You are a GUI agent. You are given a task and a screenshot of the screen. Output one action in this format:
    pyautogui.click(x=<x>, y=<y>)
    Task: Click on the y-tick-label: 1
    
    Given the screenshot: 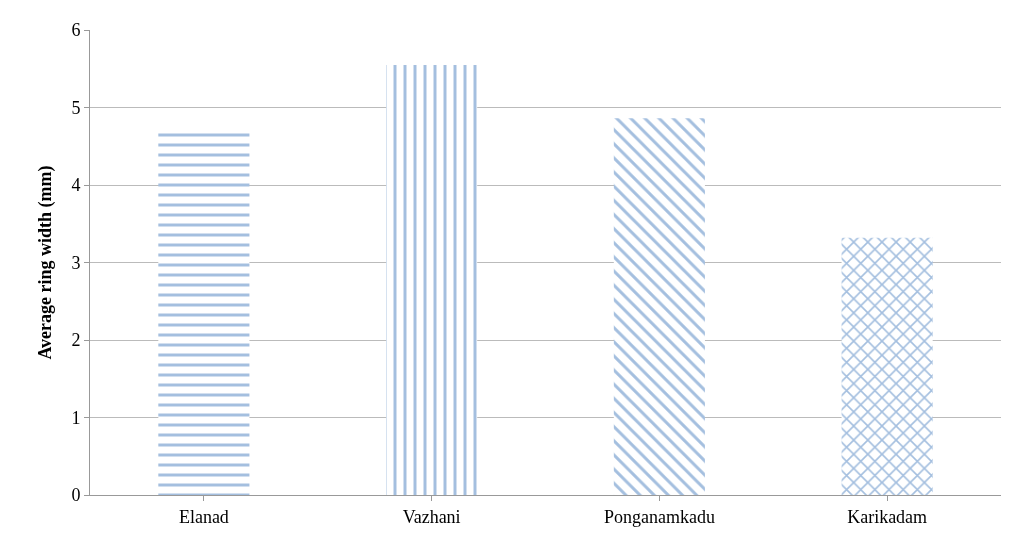 What is the action you would take?
    pyautogui.click(x=76, y=417)
    